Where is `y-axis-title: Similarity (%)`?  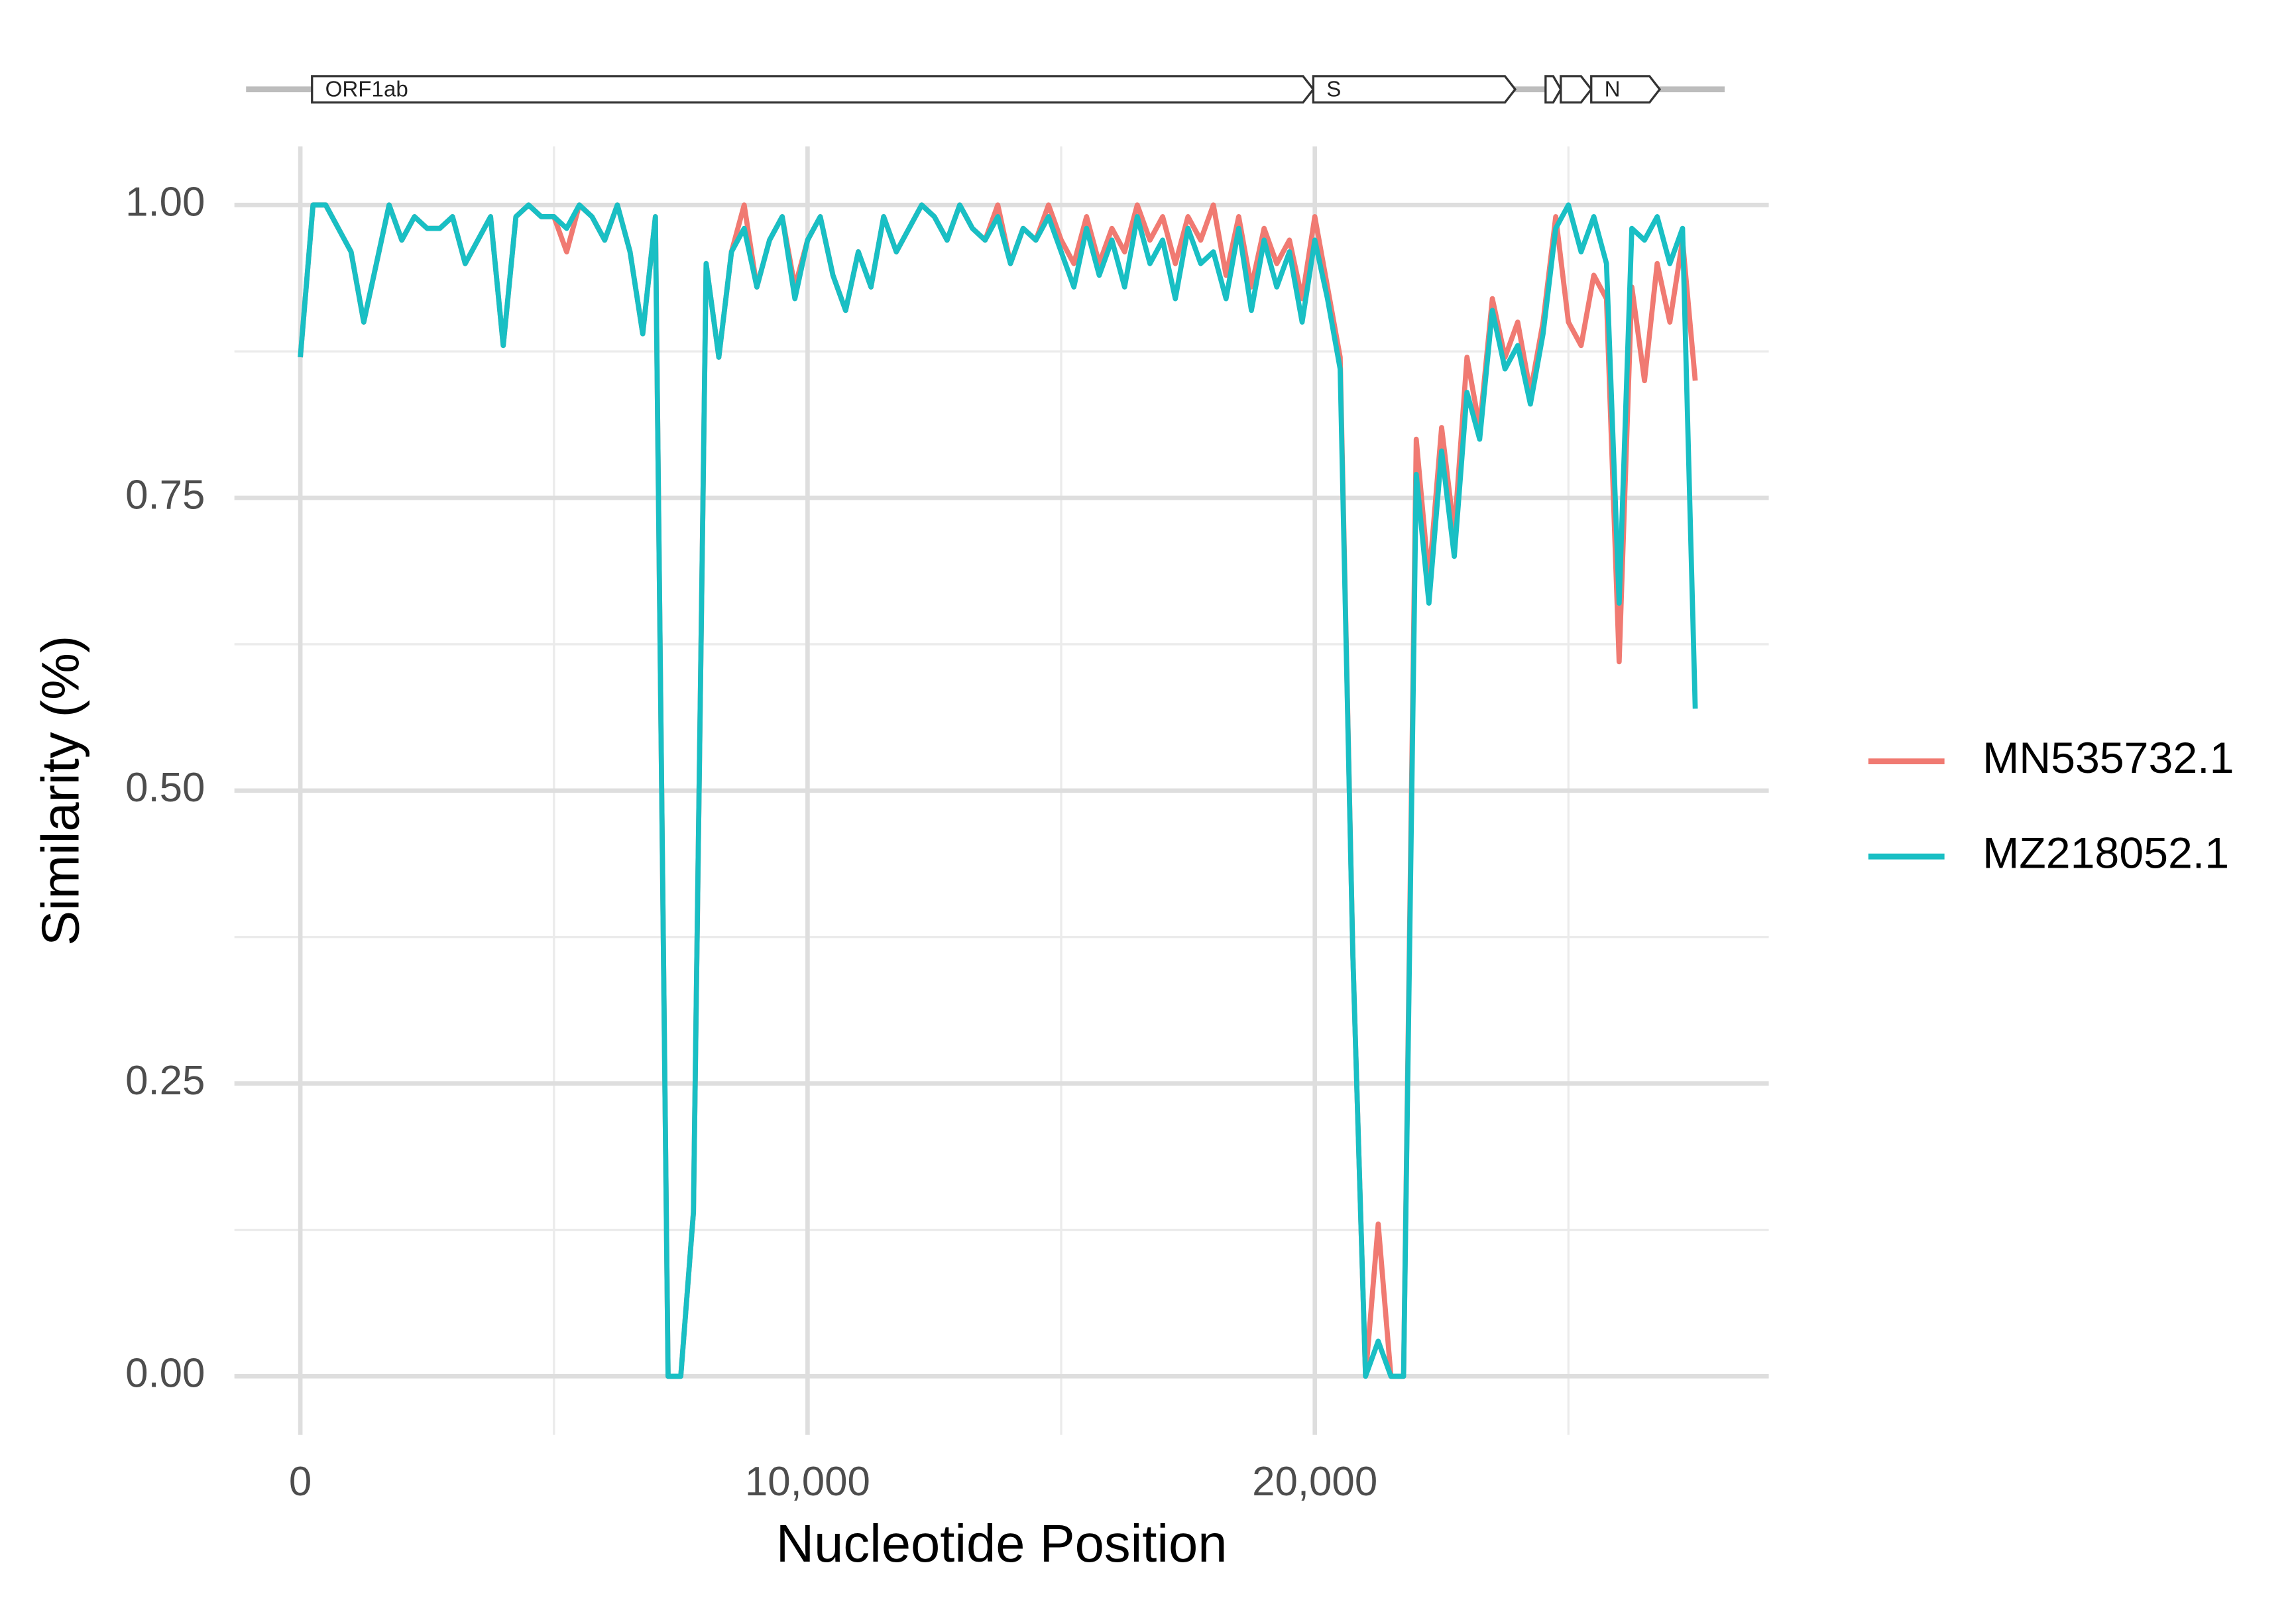 y-axis-title: Similarity (%) is located at coordinates (59, 791).